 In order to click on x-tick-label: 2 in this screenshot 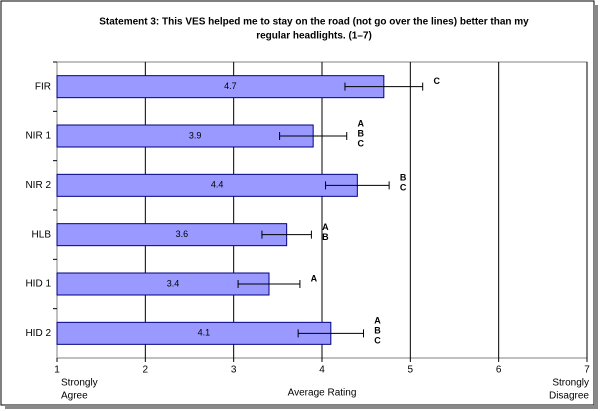, I will do `click(146, 370)`.